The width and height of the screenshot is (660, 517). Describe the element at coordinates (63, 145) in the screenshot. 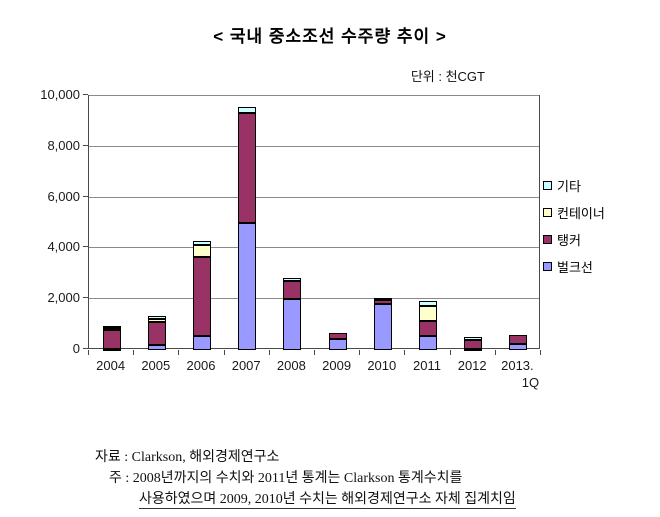

I see `y-axis-label: 8,000` at that location.